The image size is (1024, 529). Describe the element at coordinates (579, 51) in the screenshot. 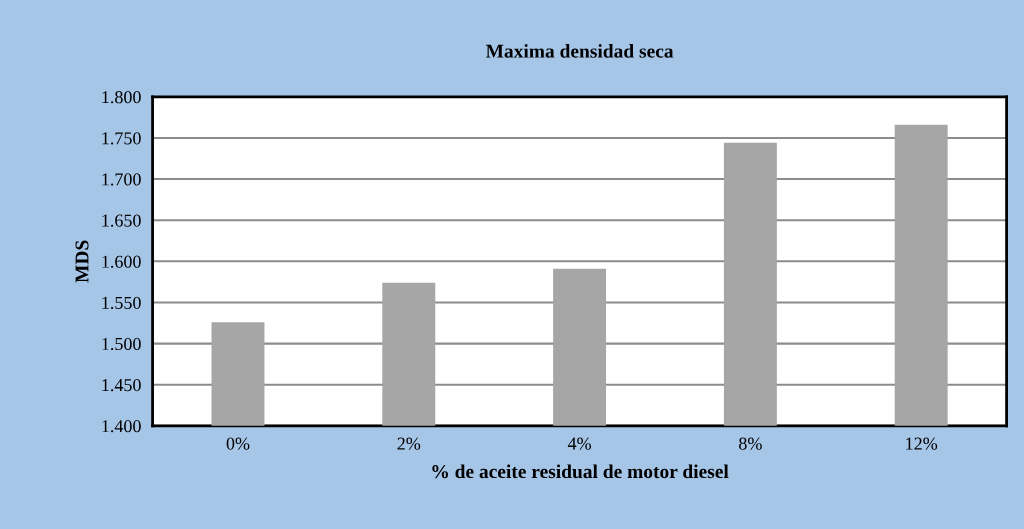

I see `chart-title: Maxima densidad seca` at that location.